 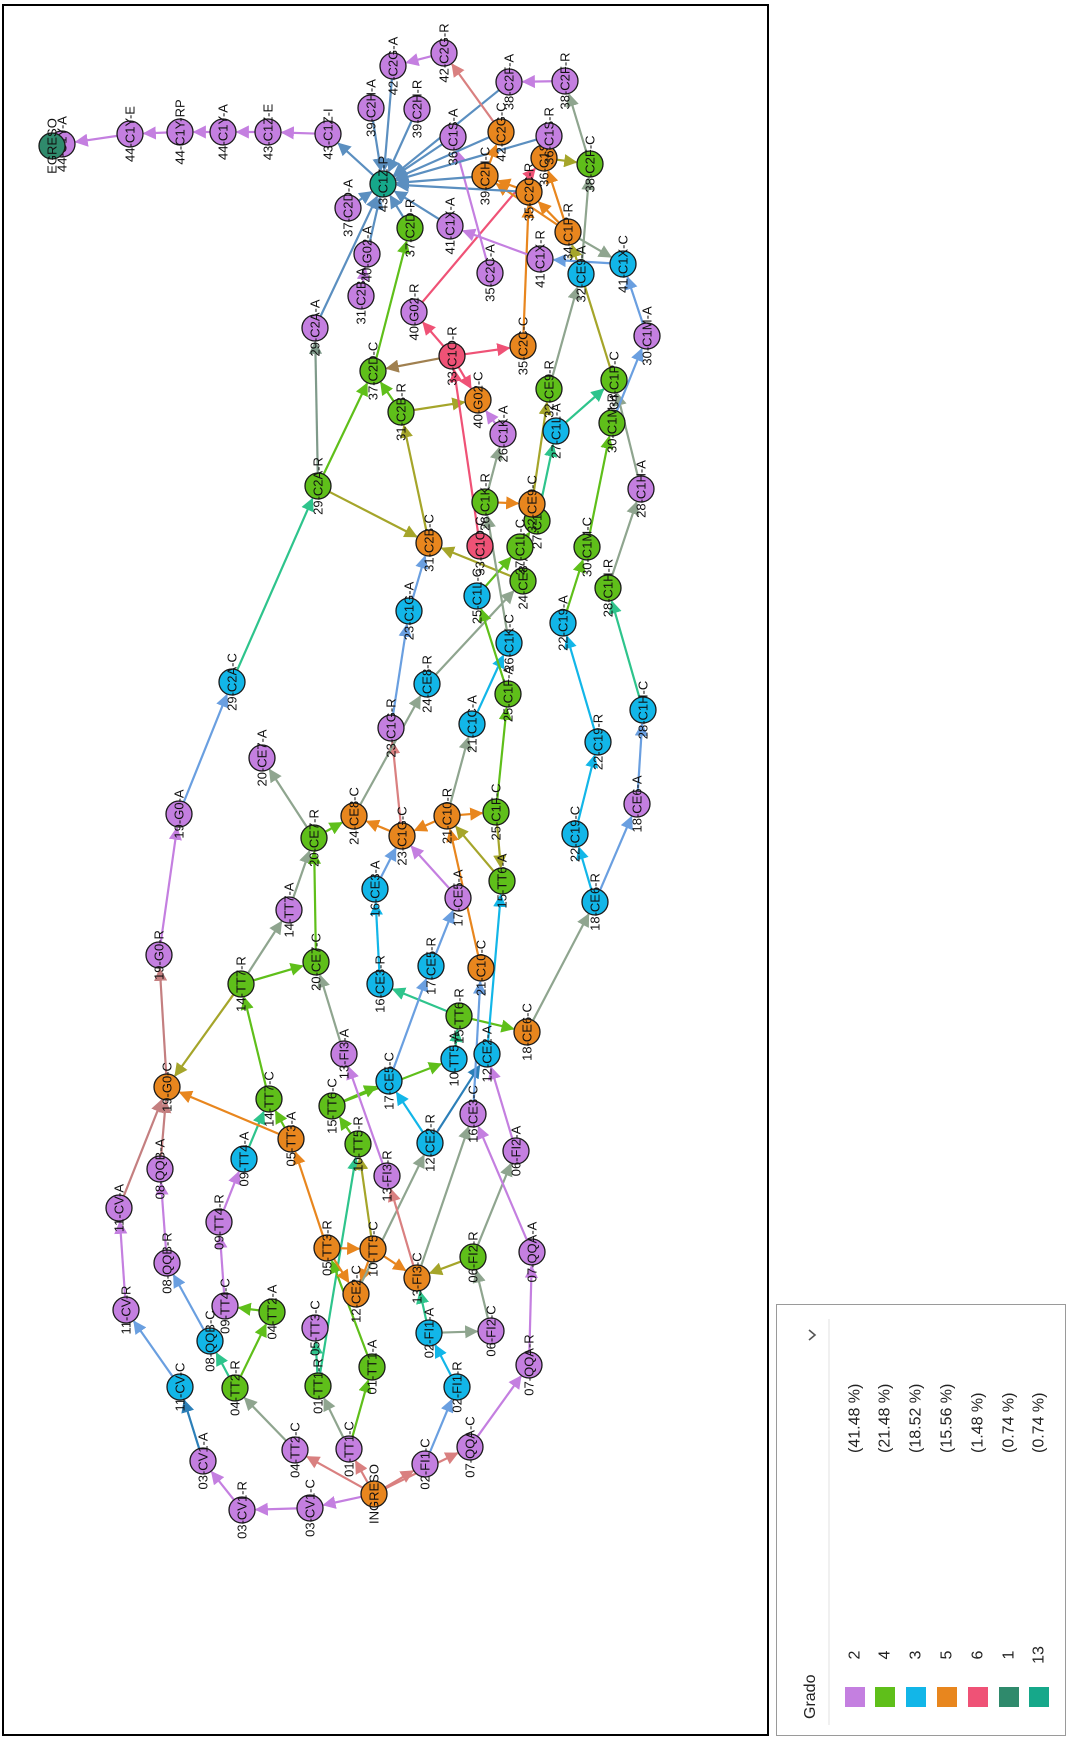 What do you see at coordinates (812, 1335) in the screenshot?
I see `legend-chevron-button` at bounding box center [812, 1335].